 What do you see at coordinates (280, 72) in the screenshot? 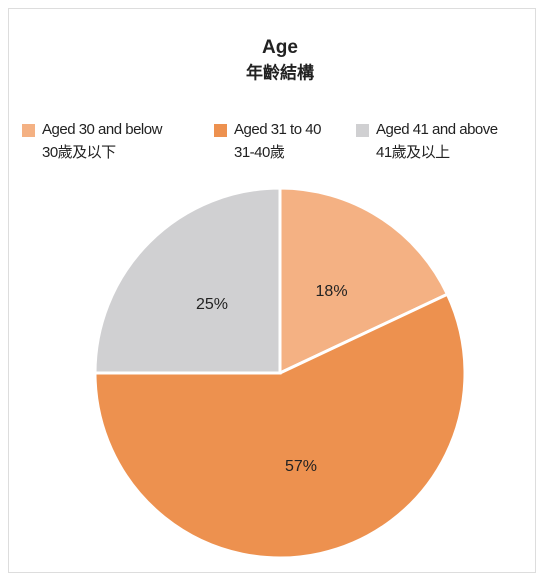
I see `chart-subtitle: 年齡結構` at bounding box center [280, 72].